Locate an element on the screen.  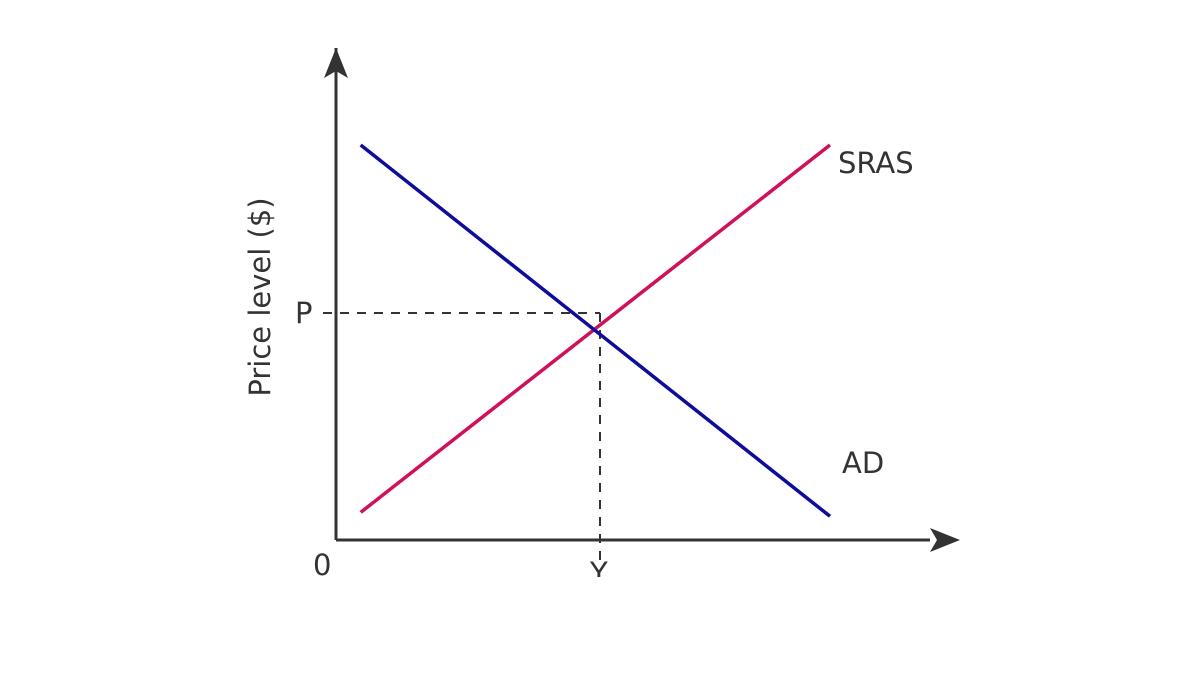
origin-label: 0 is located at coordinates (322, 565).